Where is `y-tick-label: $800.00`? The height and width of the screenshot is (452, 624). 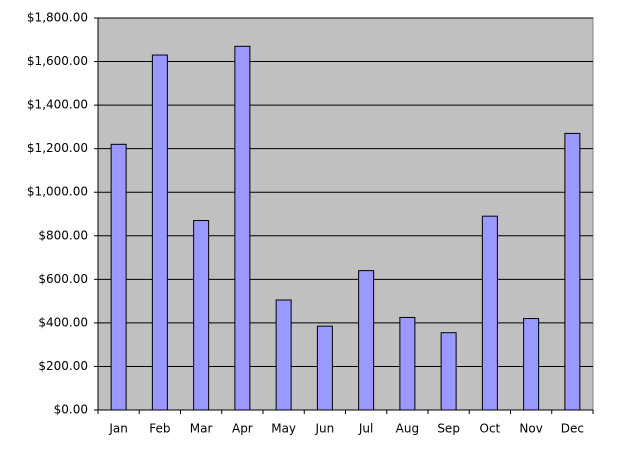
y-tick-label: $800.00 is located at coordinates (63, 235).